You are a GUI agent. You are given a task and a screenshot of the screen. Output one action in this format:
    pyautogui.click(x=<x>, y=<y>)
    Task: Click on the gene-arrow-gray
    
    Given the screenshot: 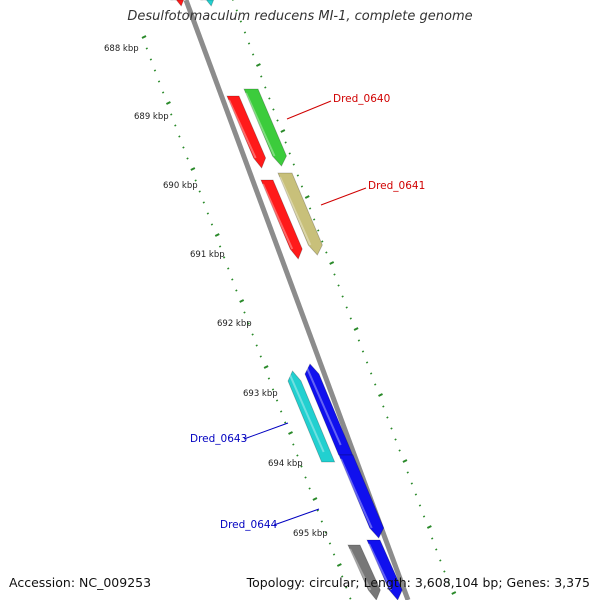 What is the action you would take?
    pyautogui.click(x=364, y=572)
    